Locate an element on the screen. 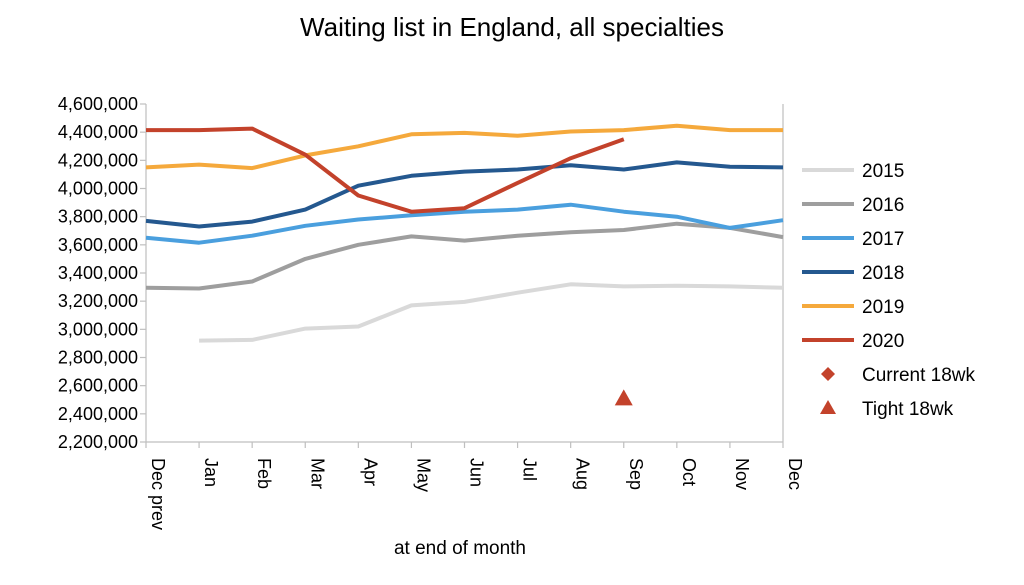  chart-title: Waiting list in England, all specialties is located at coordinates (512, 27).